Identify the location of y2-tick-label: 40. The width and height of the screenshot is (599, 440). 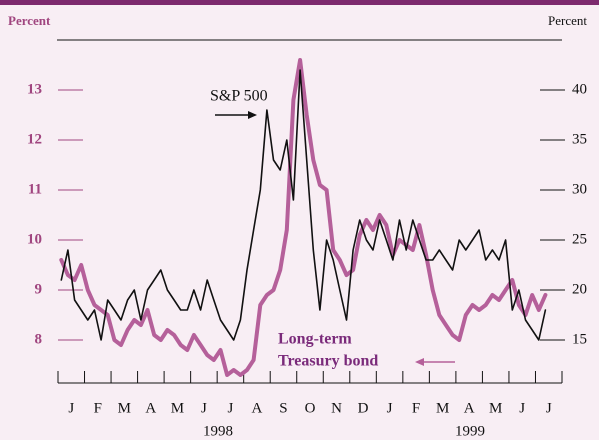
(579, 89).